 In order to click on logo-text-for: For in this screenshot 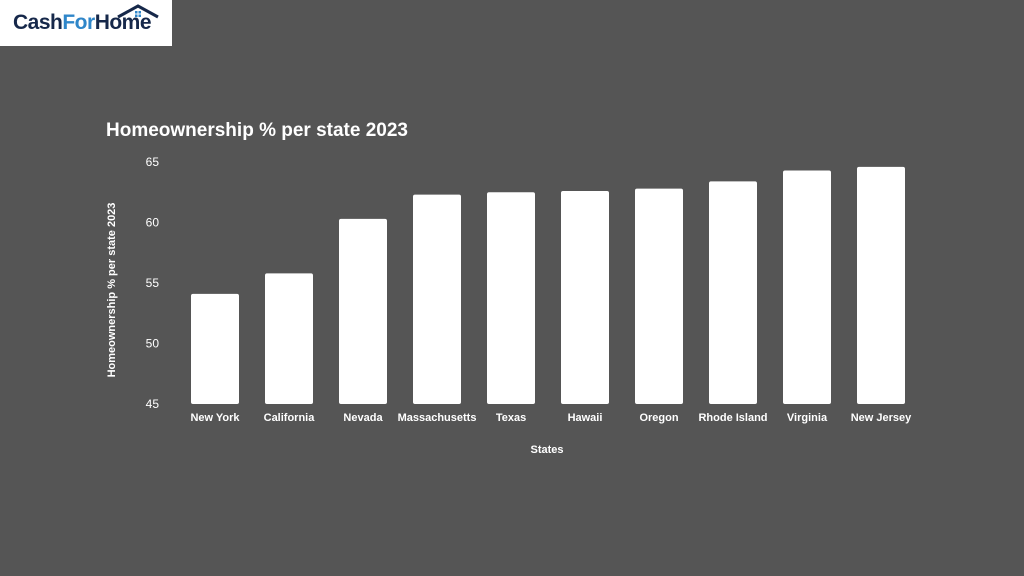, I will do `click(78, 22)`.